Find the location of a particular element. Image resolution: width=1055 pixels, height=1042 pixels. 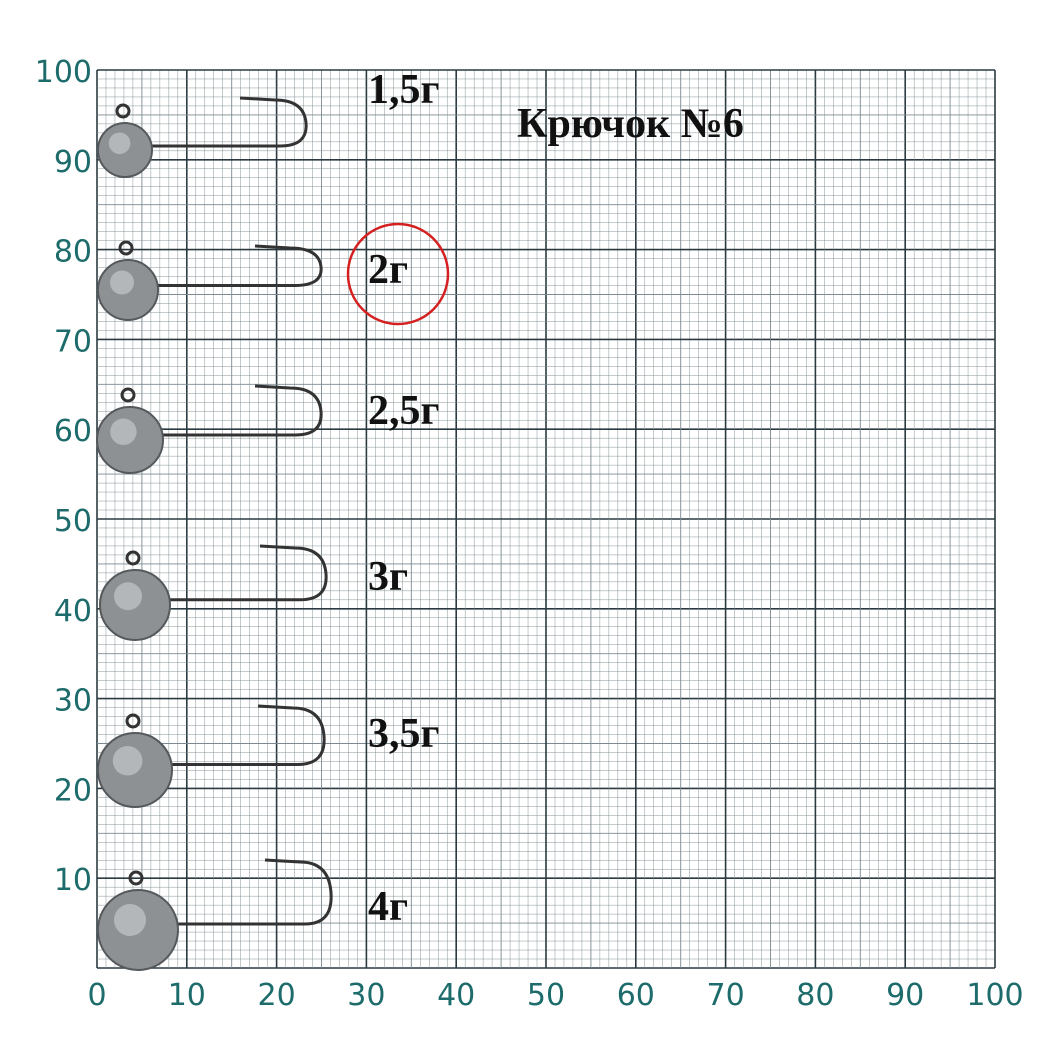

weight-label: 1,5г is located at coordinates (404, 90).